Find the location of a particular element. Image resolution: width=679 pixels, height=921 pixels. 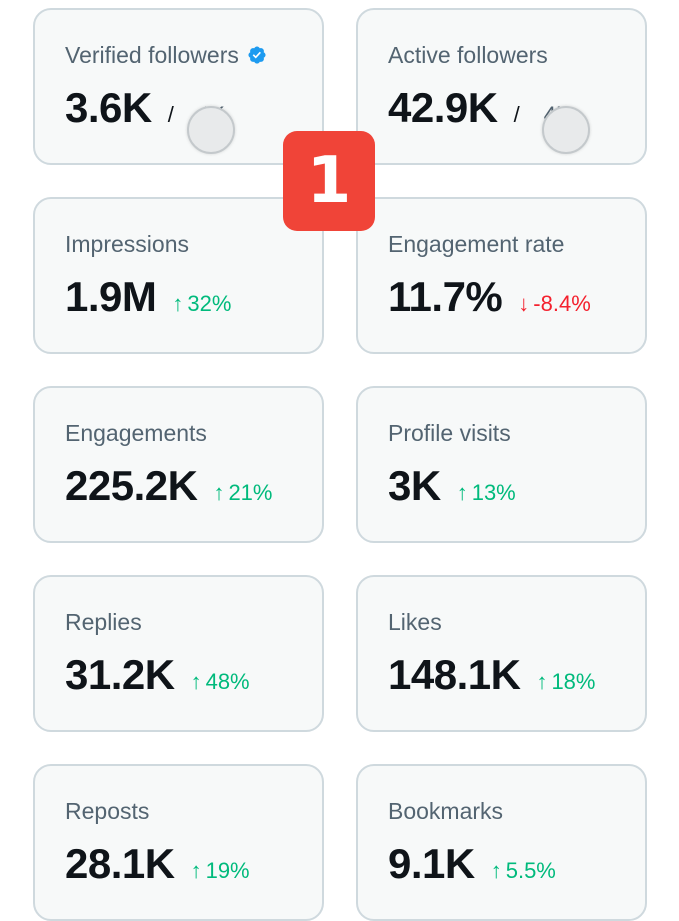

card-engagement-rate: Engagement rate 11.7% ↓ -8.4% is located at coordinates (501, 275).